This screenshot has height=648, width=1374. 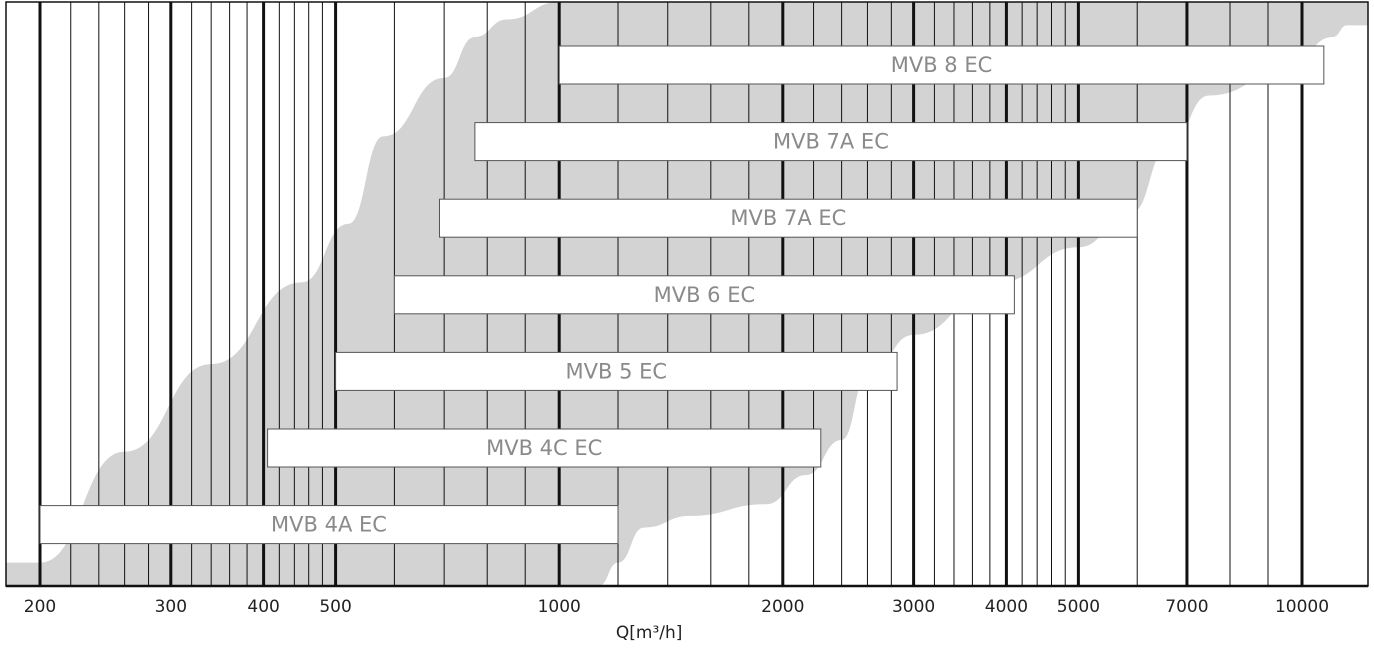 What do you see at coordinates (335, 607) in the screenshot?
I see `x-tick-label: 500` at bounding box center [335, 607].